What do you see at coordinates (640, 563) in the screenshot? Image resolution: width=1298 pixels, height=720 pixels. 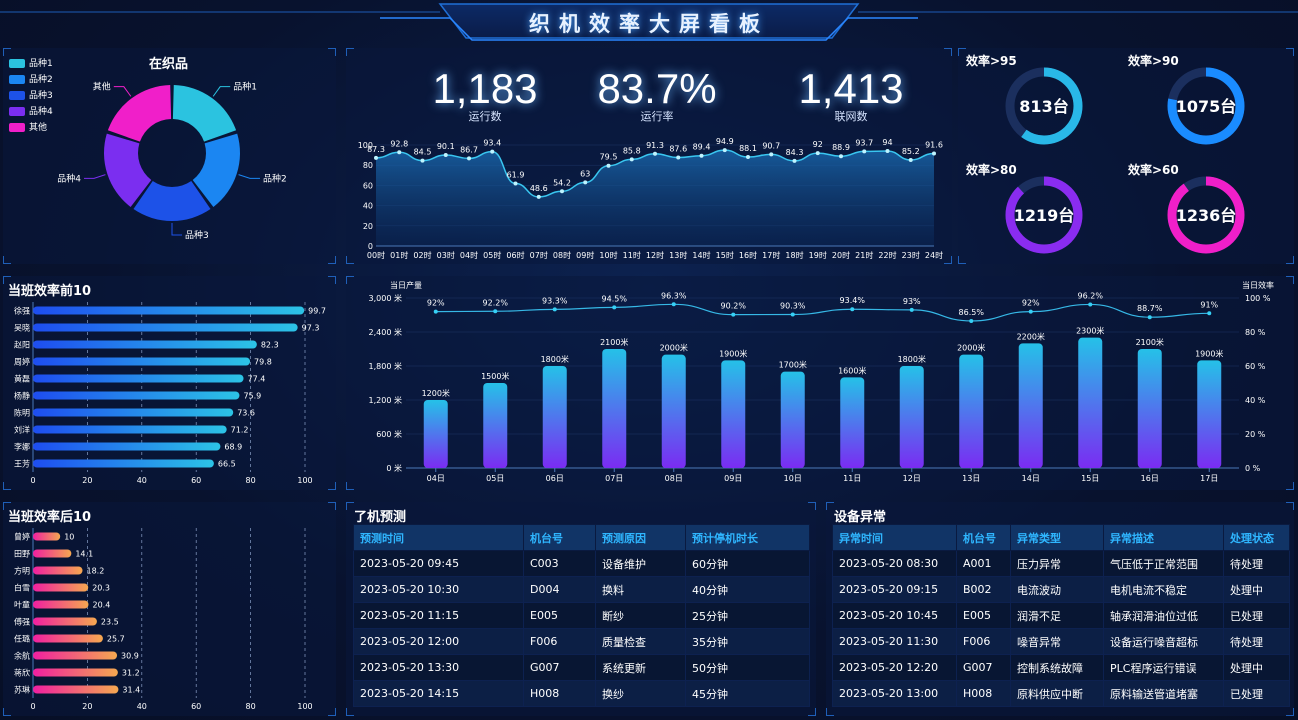 I see `table-cell: 设备维护` at bounding box center [640, 563].